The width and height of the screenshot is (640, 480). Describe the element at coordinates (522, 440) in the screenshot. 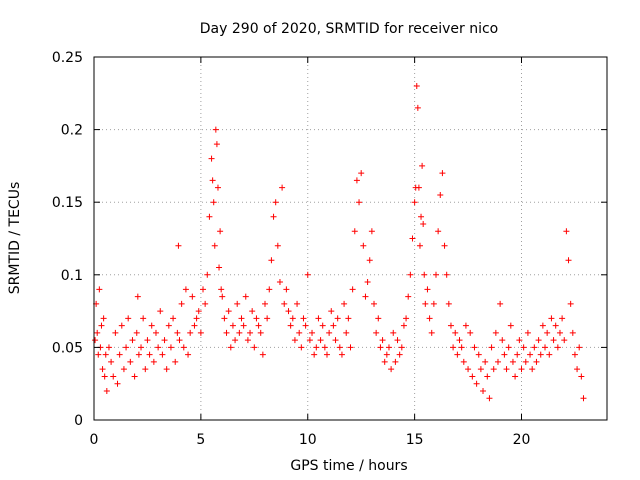

I see `x-tick-label: 20` at that location.